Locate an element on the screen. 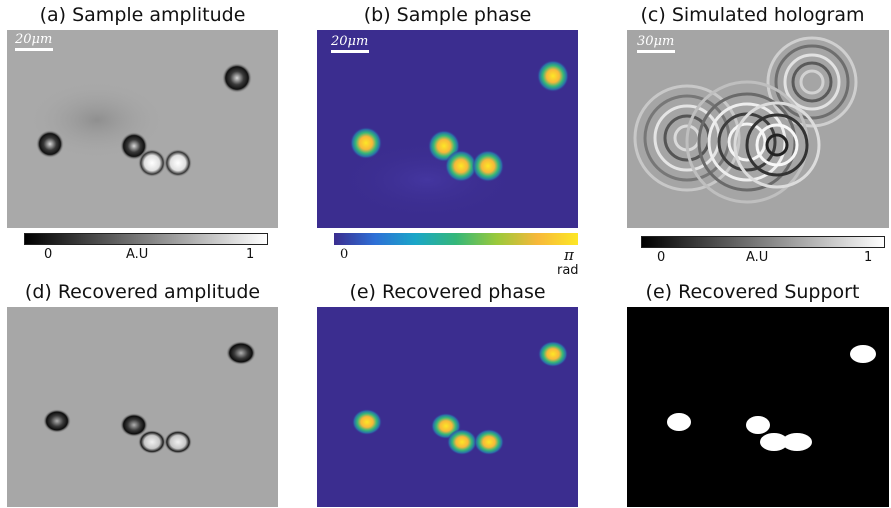 The image size is (891, 508). title-simulated-hologram: (c) Simulated hologram is located at coordinates (752, 15).